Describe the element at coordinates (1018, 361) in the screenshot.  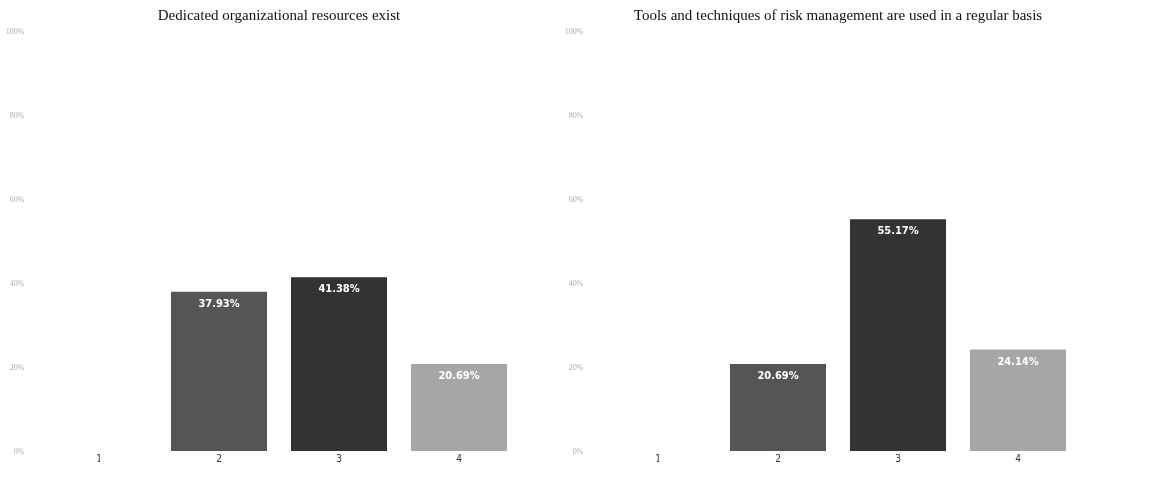
I see `data-label: 24.14%` at that location.